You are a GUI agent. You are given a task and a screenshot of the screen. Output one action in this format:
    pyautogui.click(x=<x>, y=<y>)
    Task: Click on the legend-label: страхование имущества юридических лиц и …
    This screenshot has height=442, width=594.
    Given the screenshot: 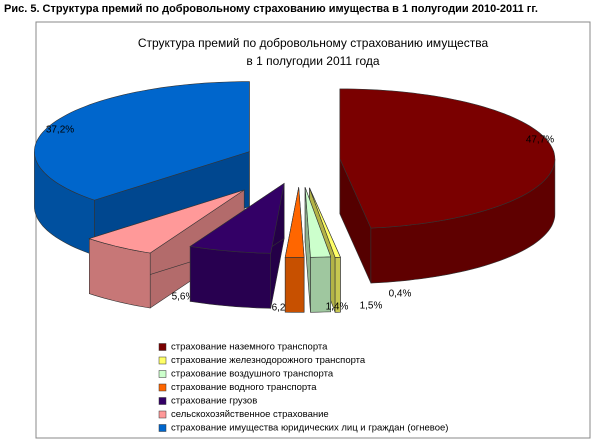 What is the action you would take?
    pyautogui.click(x=309, y=428)
    